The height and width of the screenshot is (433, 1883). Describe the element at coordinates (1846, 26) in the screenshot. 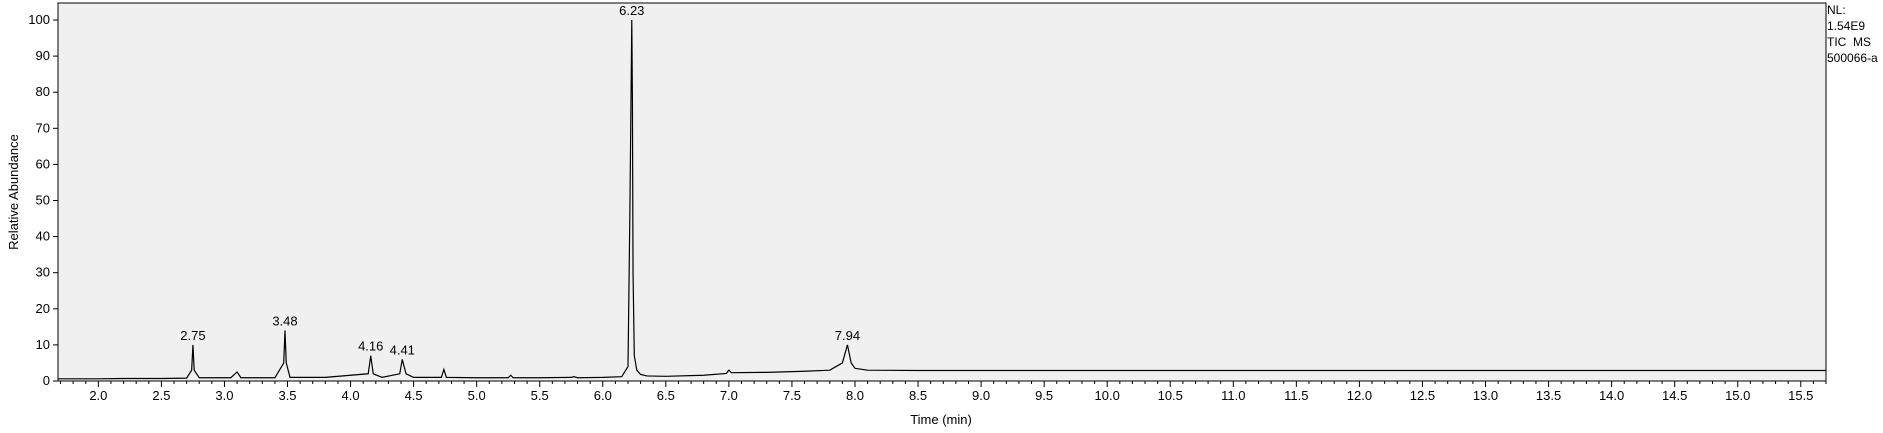

I see `nl-value: 1.54E9` at that location.